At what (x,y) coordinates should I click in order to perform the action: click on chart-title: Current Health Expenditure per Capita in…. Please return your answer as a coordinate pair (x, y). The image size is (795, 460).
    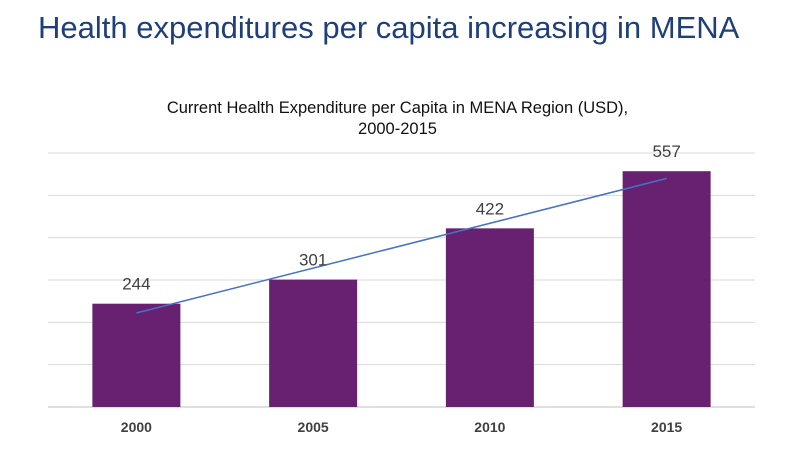
    Looking at the image, I should click on (397, 119).